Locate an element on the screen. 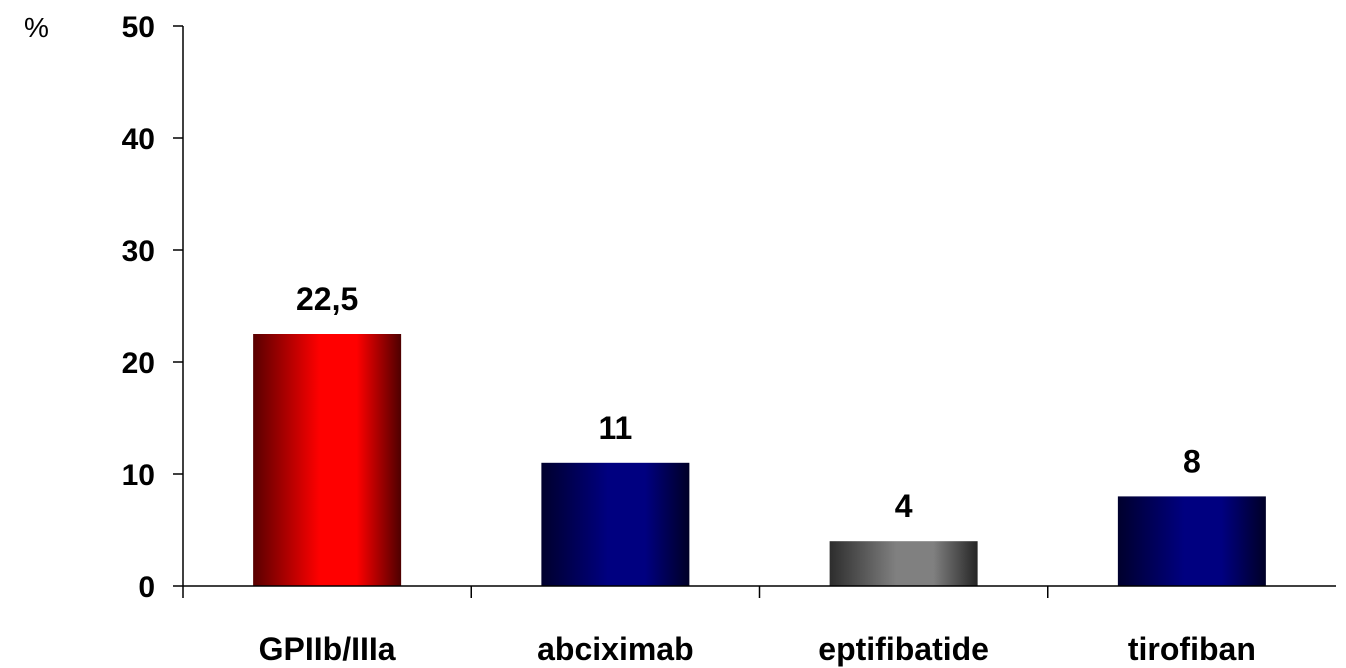 Image resolution: width=1346 pixels, height=668 pixels. y-tick-label: 40 is located at coordinates (138, 139).